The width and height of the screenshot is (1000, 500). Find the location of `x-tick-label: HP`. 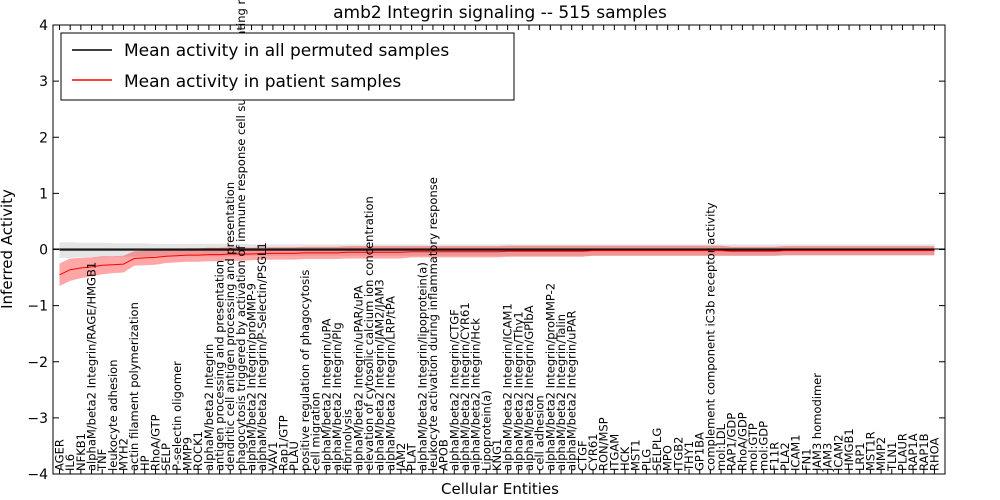

x-tick-label: HP is located at coordinates (145, 463).